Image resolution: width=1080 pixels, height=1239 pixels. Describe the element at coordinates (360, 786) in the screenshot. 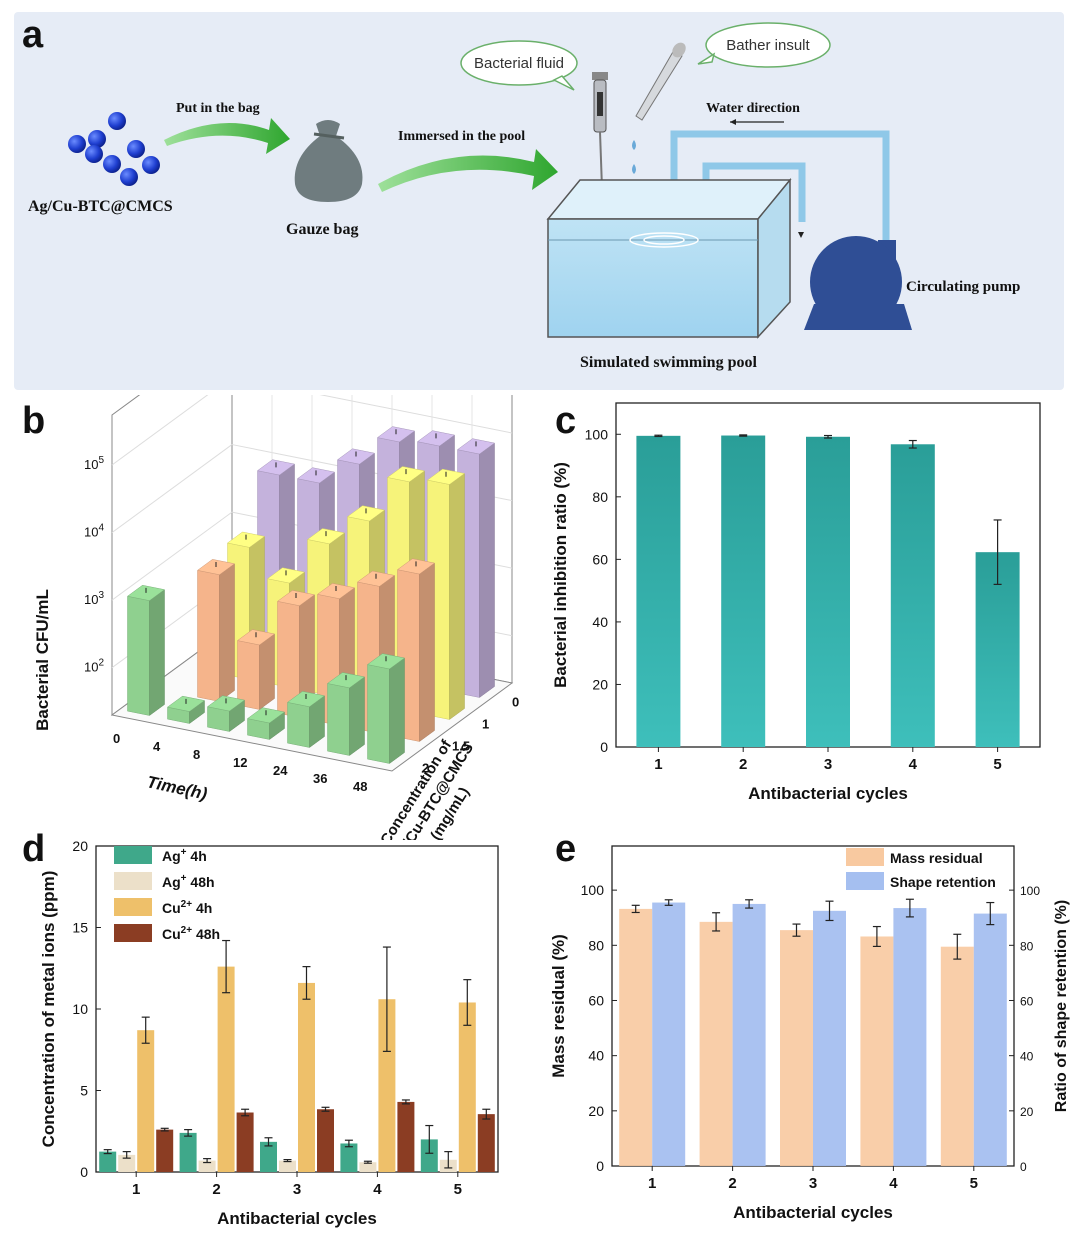

I see `x-tick-label: 48` at that location.